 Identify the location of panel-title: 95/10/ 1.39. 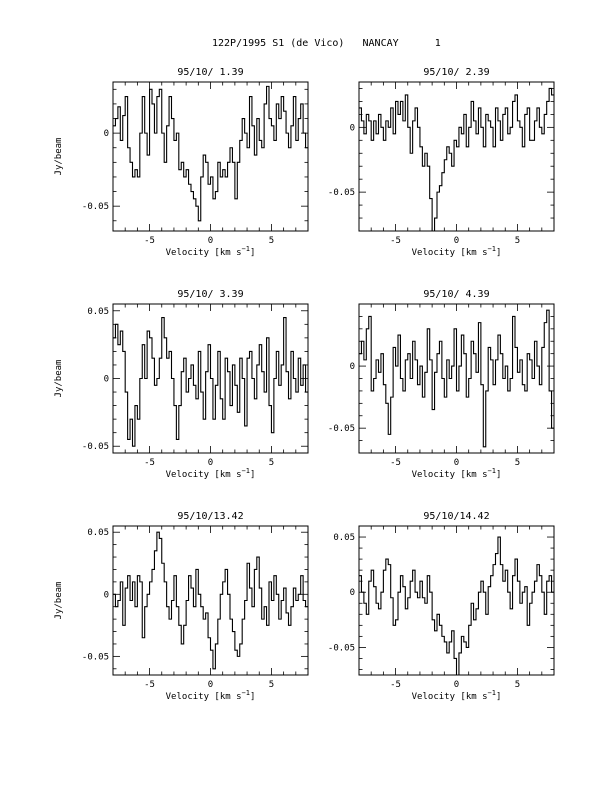
(210, 72).